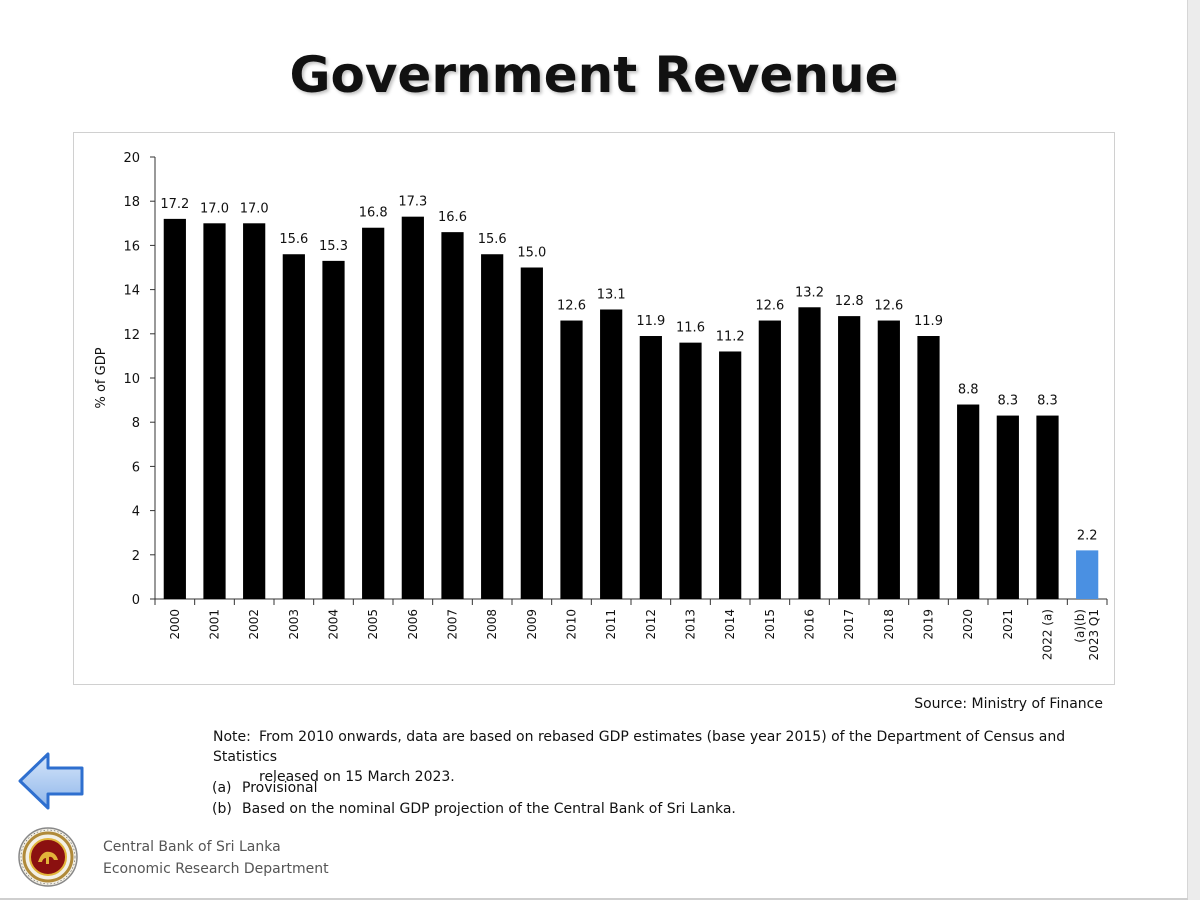 The height and width of the screenshot is (900, 1200). I want to click on y-tick-label: 4, so click(136, 512).